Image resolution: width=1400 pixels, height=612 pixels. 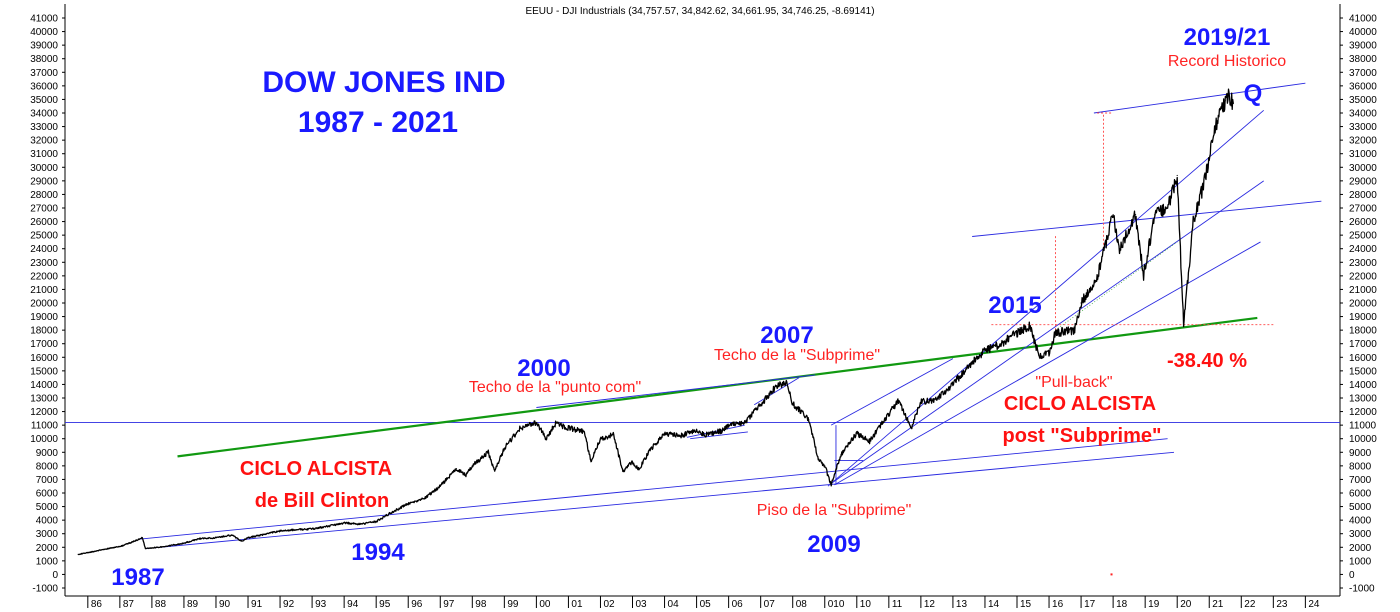 What do you see at coordinates (1116, 286) in the screenshot?
I see `trend-green-dotted` at bounding box center [1116, 286].